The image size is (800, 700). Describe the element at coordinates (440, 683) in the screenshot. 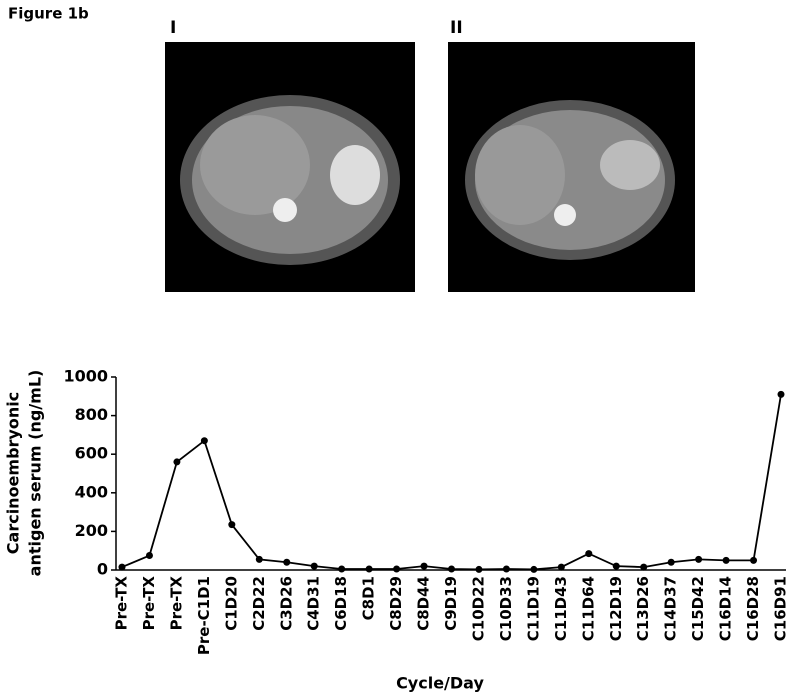

I see `x-axis-label: Cycle/Day` at that location.